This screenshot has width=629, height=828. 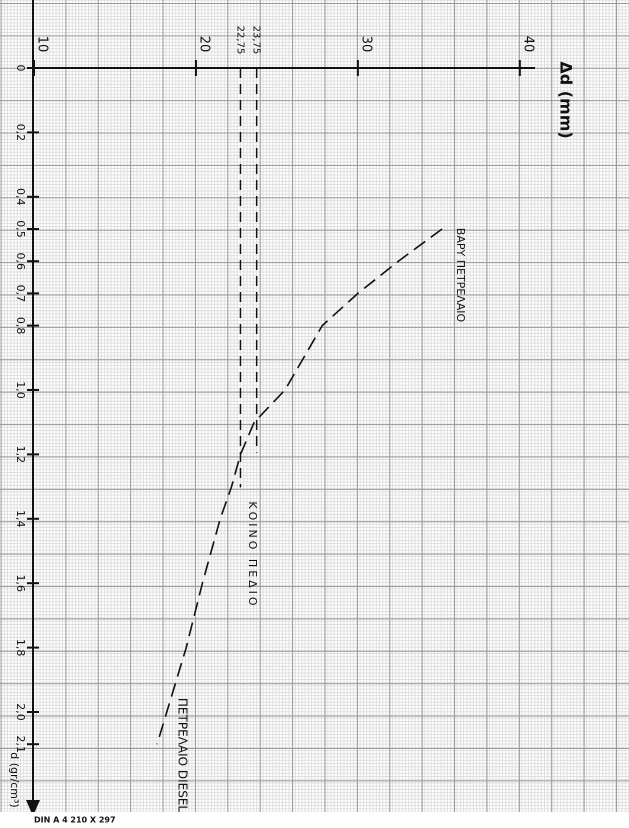 I want to click on arrow, so click(x=33, y=808).